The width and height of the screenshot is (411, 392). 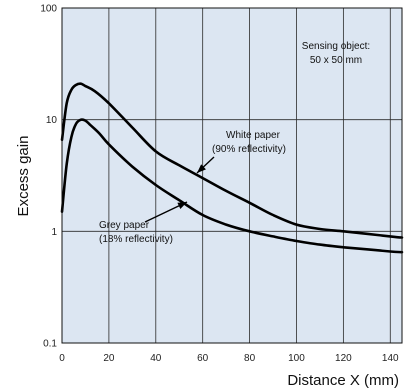 I want to click on sensing-object-note-line-1: Sensing object:, so click(x=336, y=46).